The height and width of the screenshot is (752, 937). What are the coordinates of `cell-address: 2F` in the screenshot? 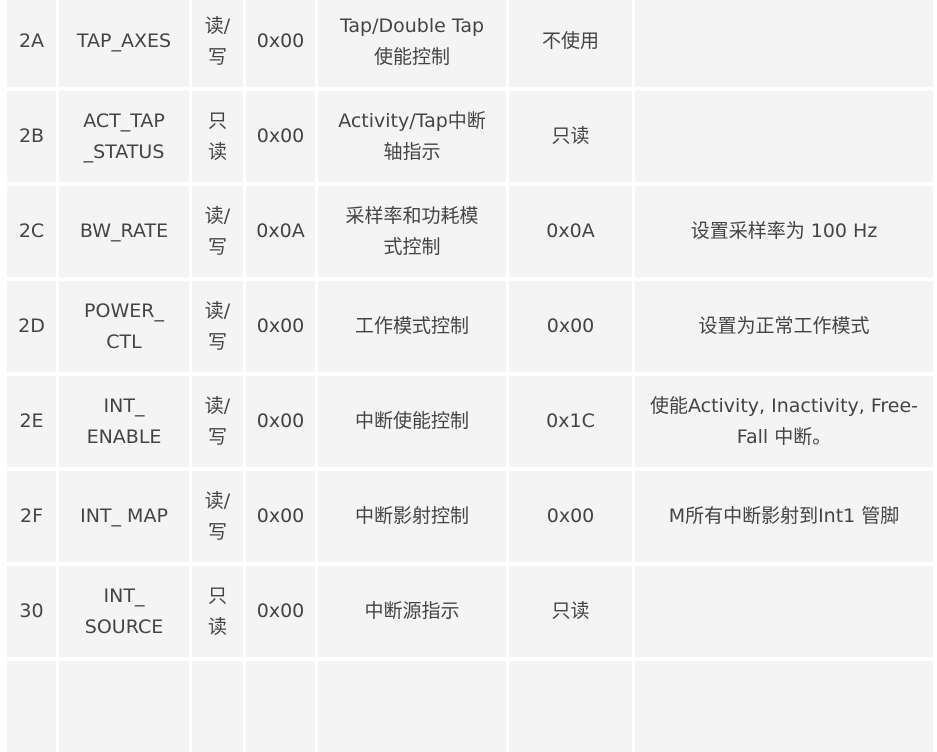 It's located at (31, 516).